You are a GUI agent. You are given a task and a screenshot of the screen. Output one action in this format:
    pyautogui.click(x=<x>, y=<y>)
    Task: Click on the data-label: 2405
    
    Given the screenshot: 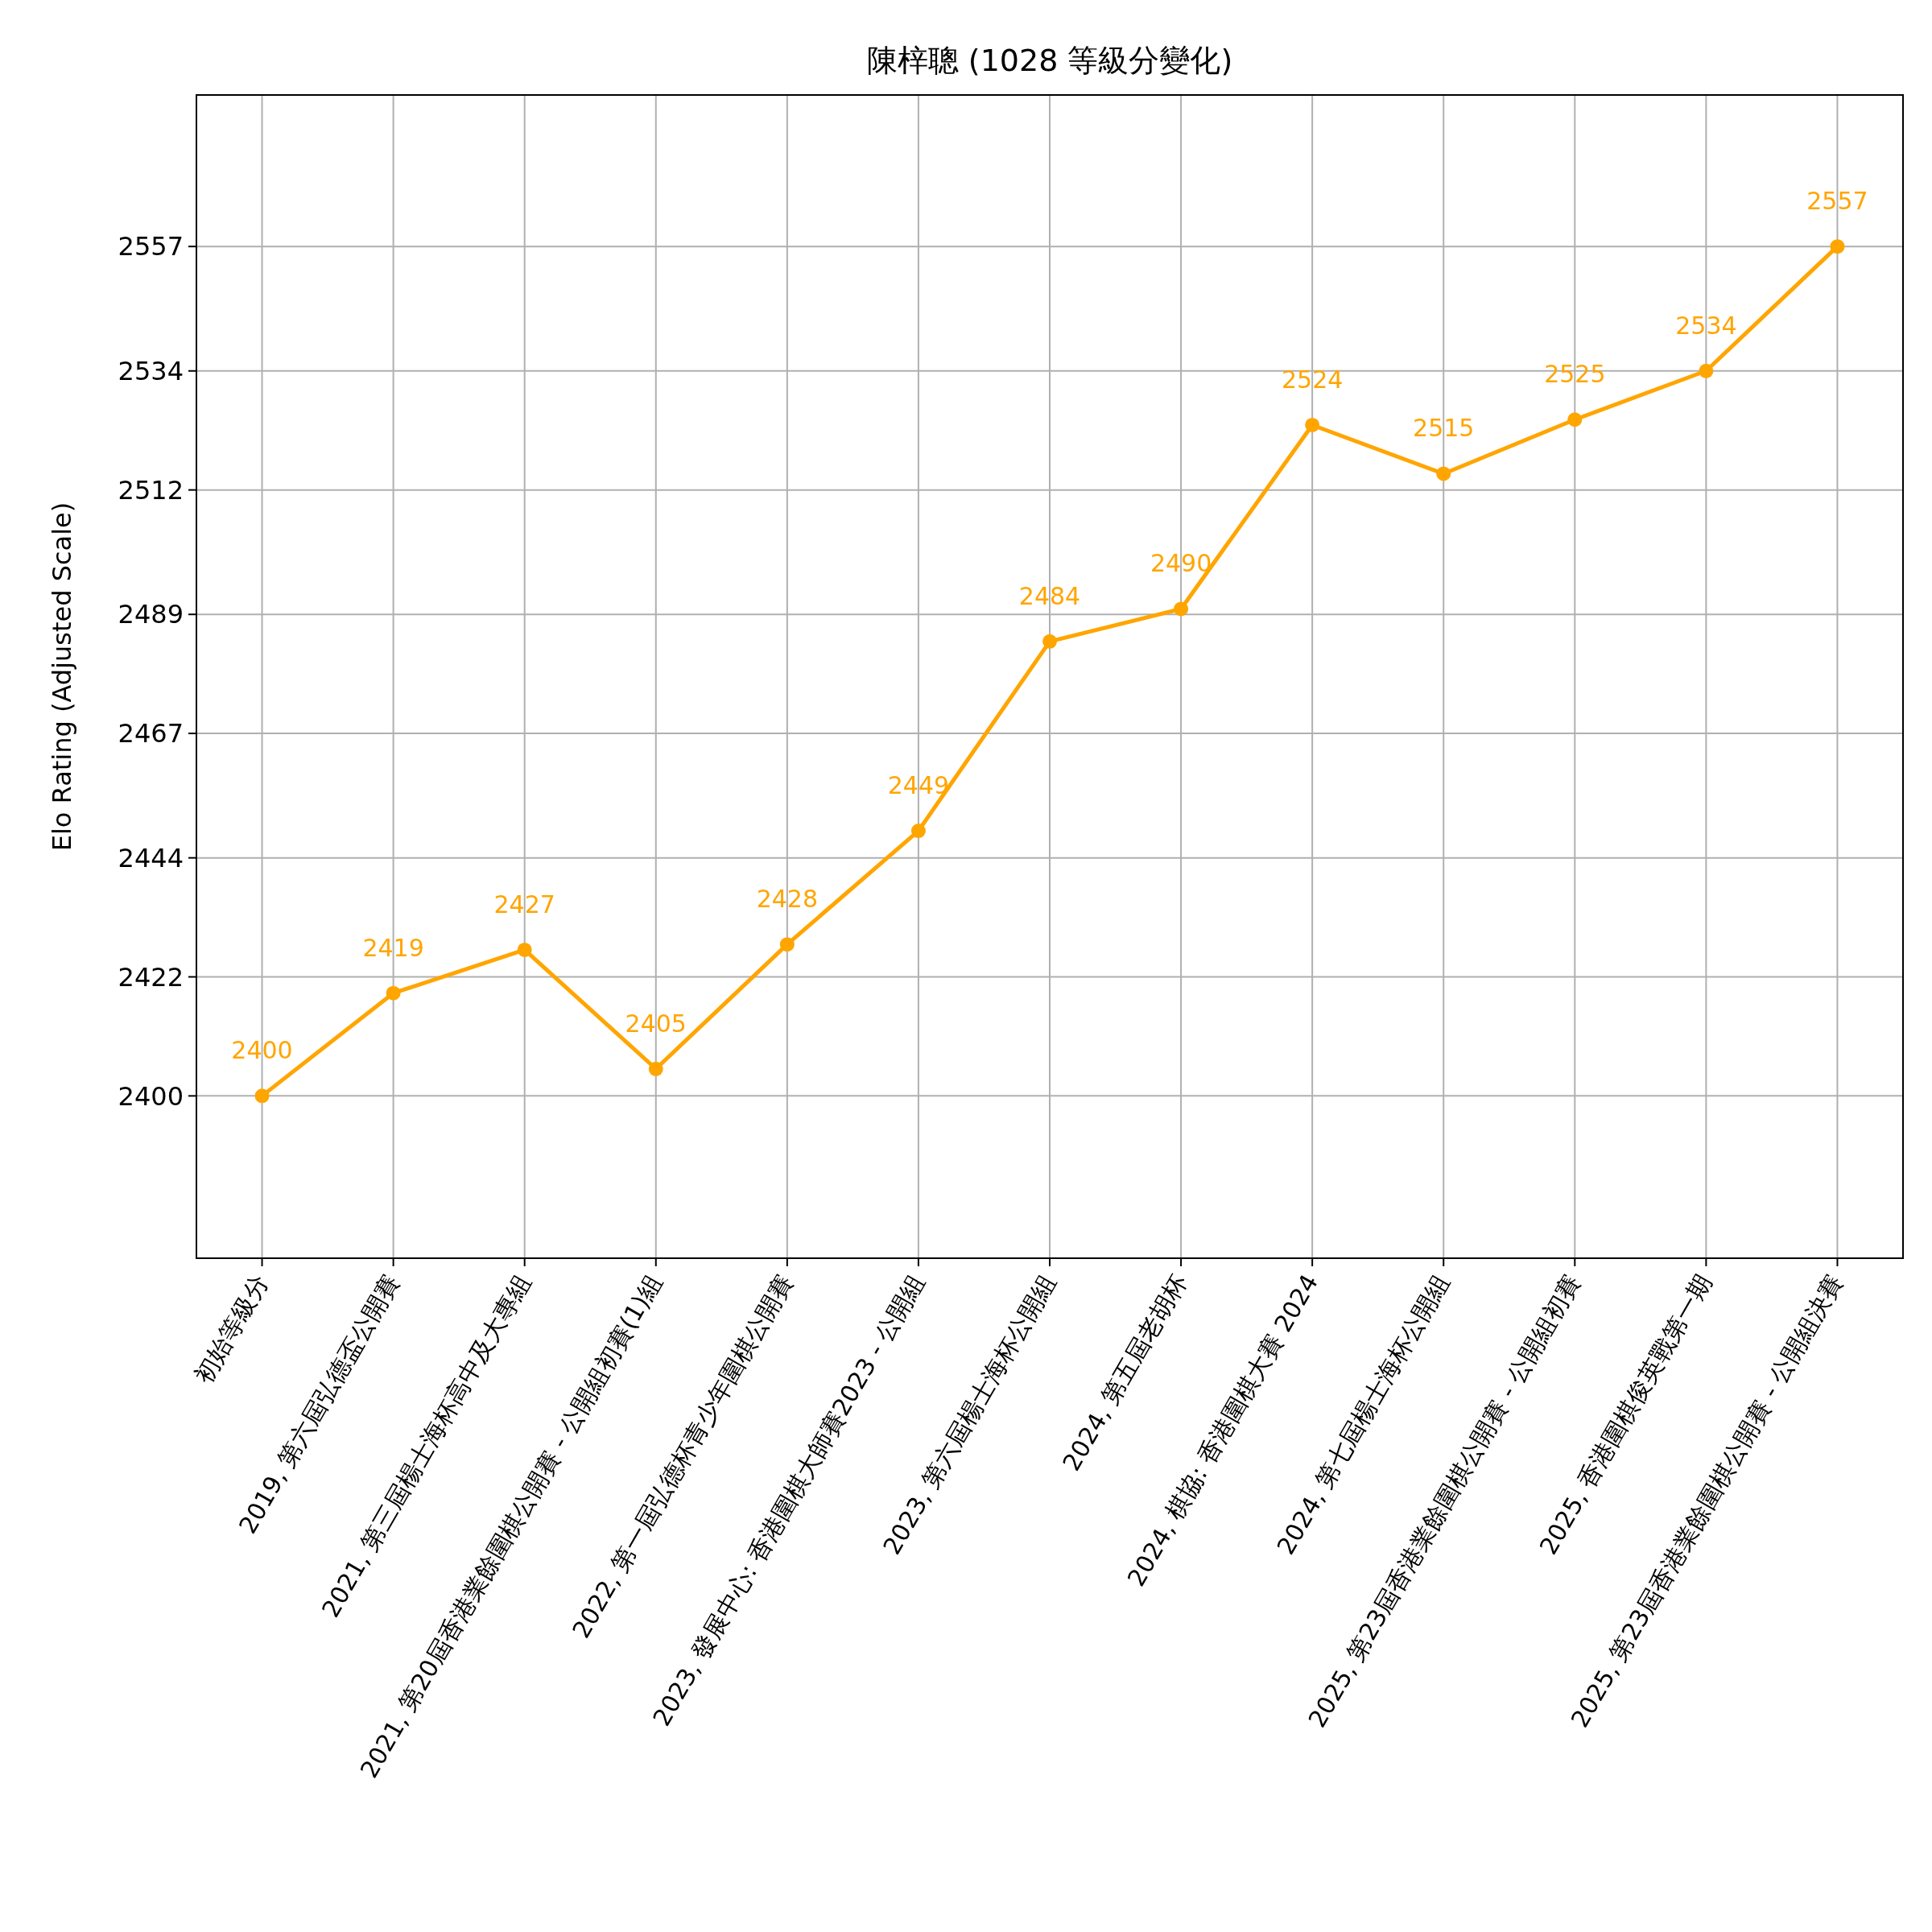 What is the action you would take?
    pyautogui.click(x=656, y=1023)
    